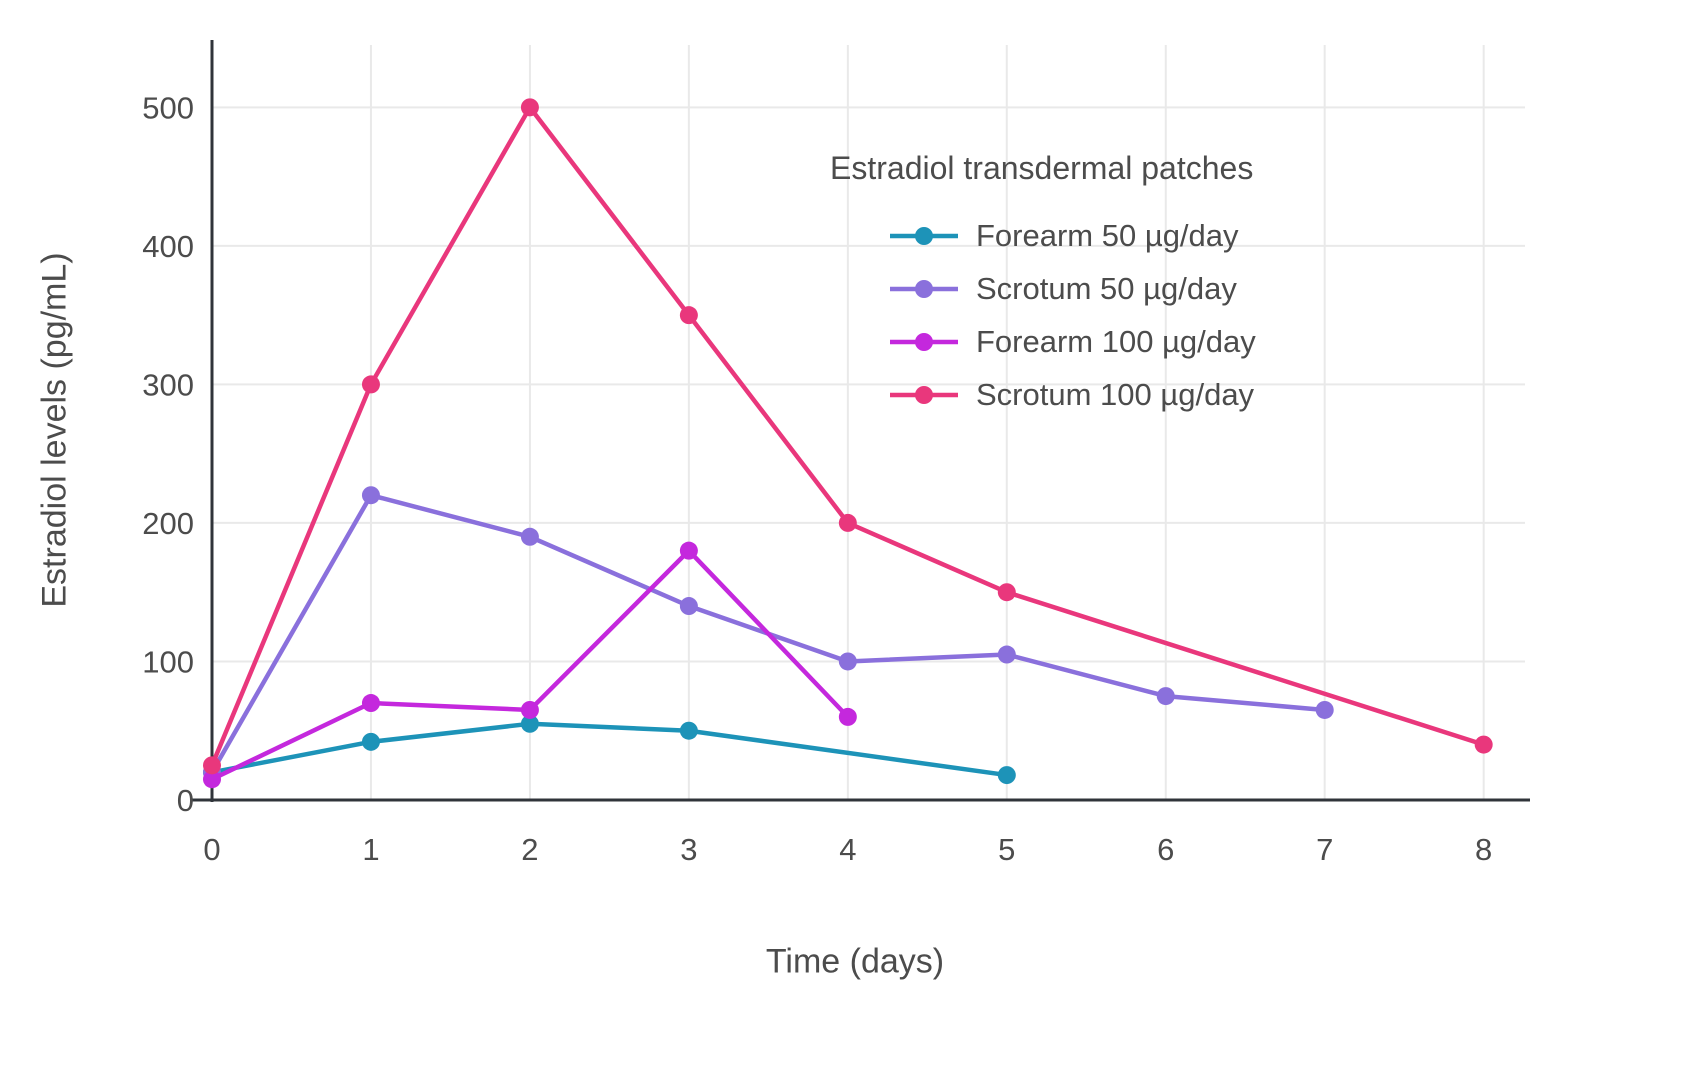 The image size is (1681, 1090). I want to click on legend-label: Forearm 100 µg/day, so click(1116, 341).